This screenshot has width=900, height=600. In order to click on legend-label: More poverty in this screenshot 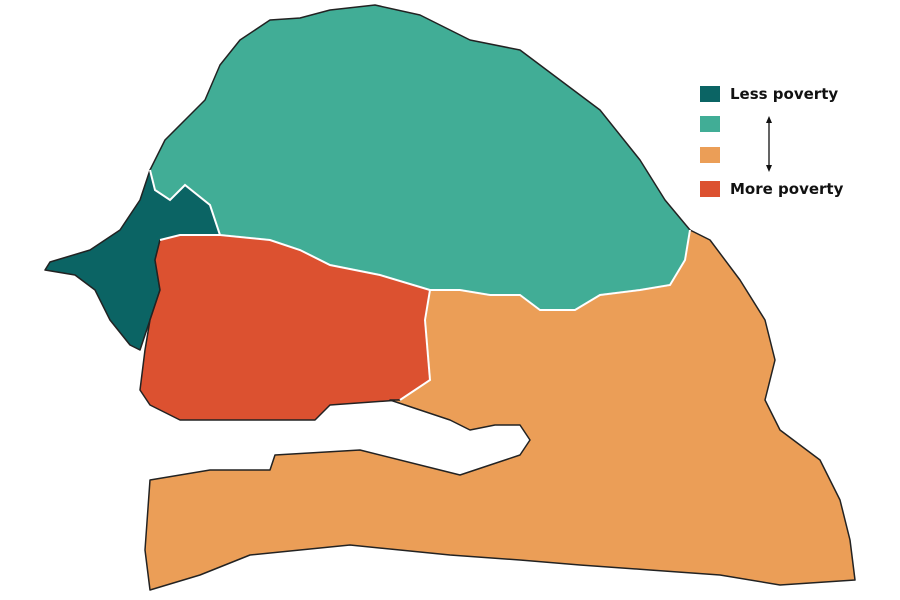, I will do `click(787, 189)`.